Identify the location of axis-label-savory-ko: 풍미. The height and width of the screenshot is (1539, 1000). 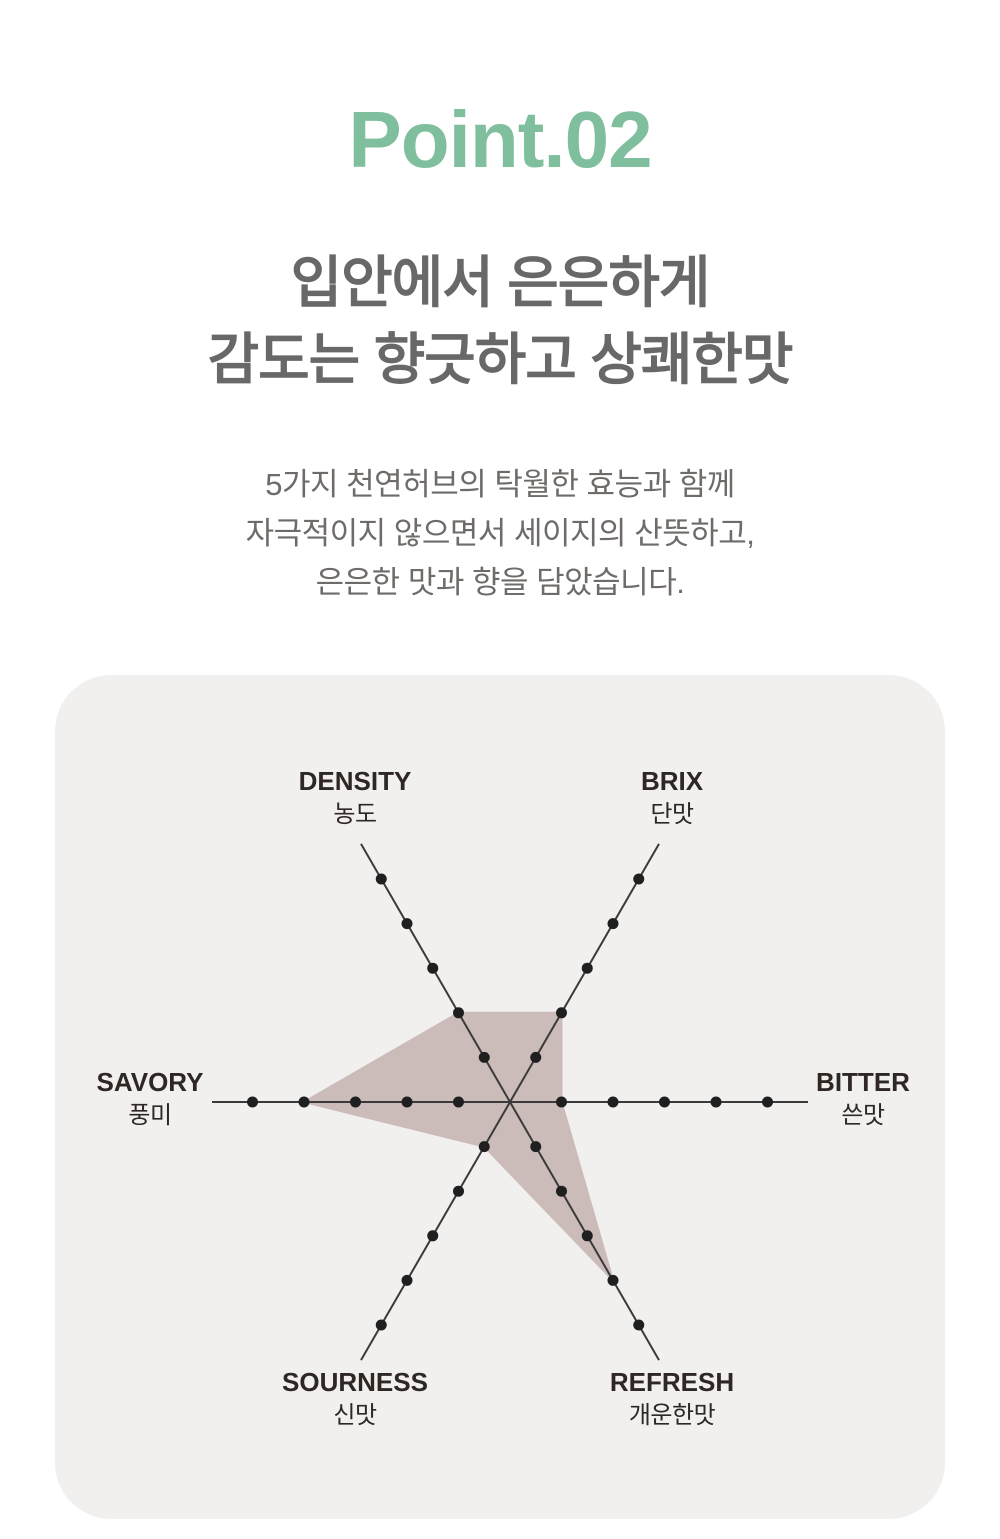
(150, 1115).